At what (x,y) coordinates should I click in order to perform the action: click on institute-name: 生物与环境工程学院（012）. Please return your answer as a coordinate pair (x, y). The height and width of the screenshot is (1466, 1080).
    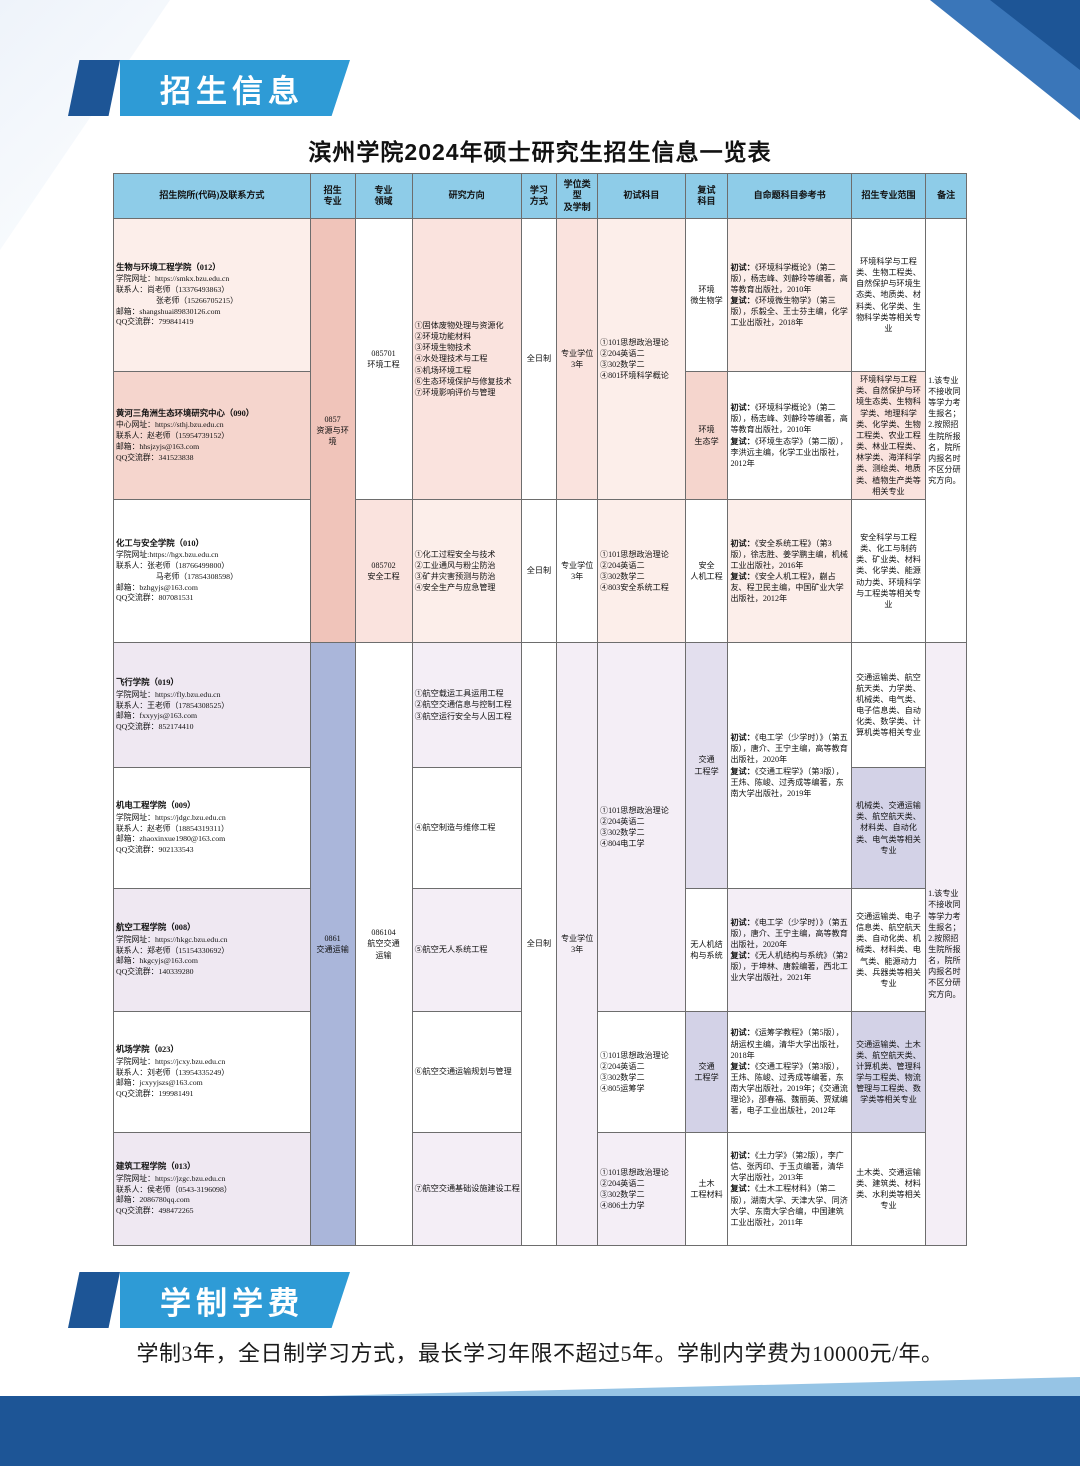
    Looking at the image, I should click on (168, 267).